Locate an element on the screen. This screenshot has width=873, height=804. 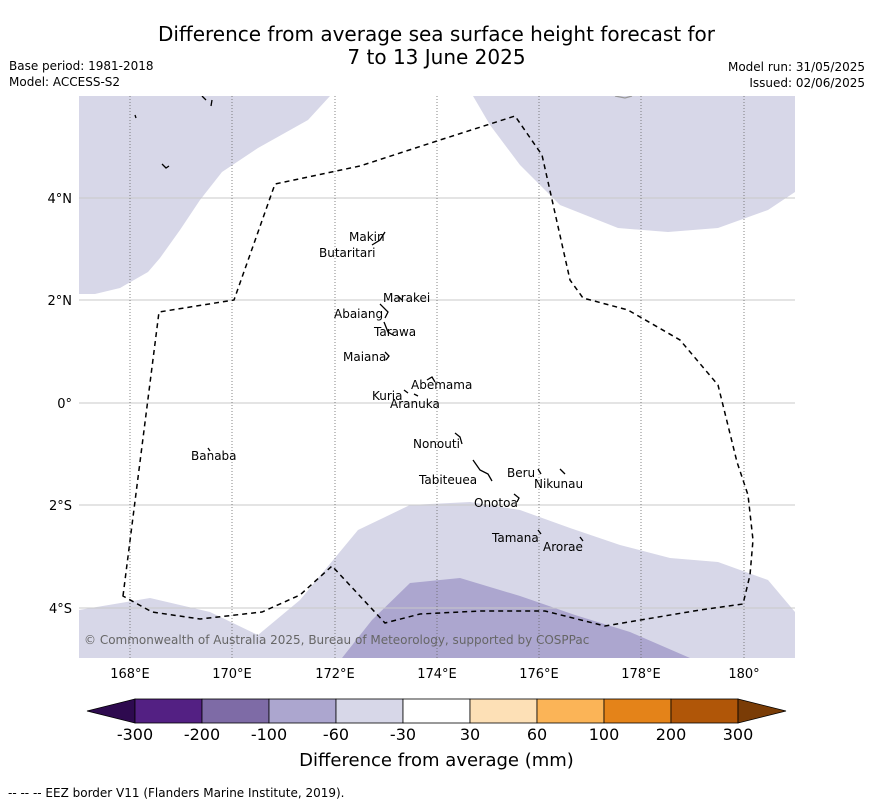
colorbar-tick-label: 30 is located at coordinates (470, 734).